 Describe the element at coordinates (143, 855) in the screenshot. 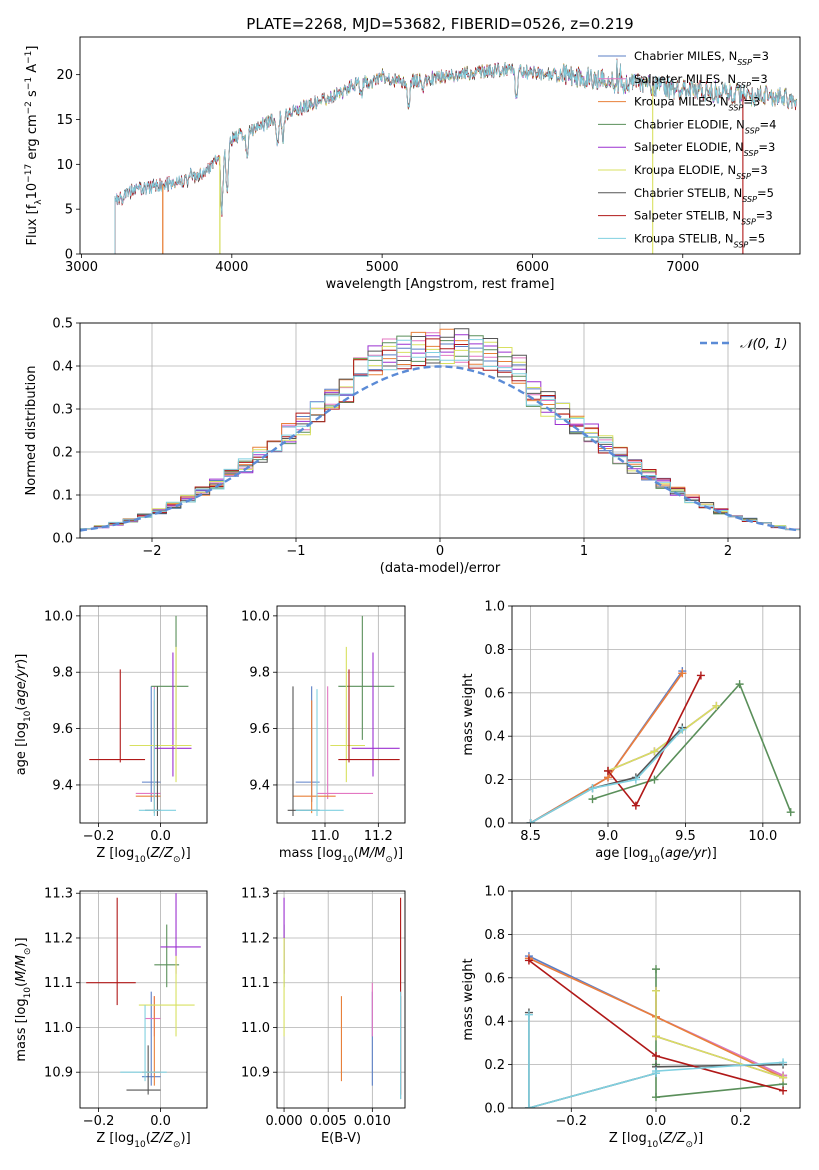

I see `age_vs_Z-xlabel: Z [log10(Z/Z⊙)]` at that location.